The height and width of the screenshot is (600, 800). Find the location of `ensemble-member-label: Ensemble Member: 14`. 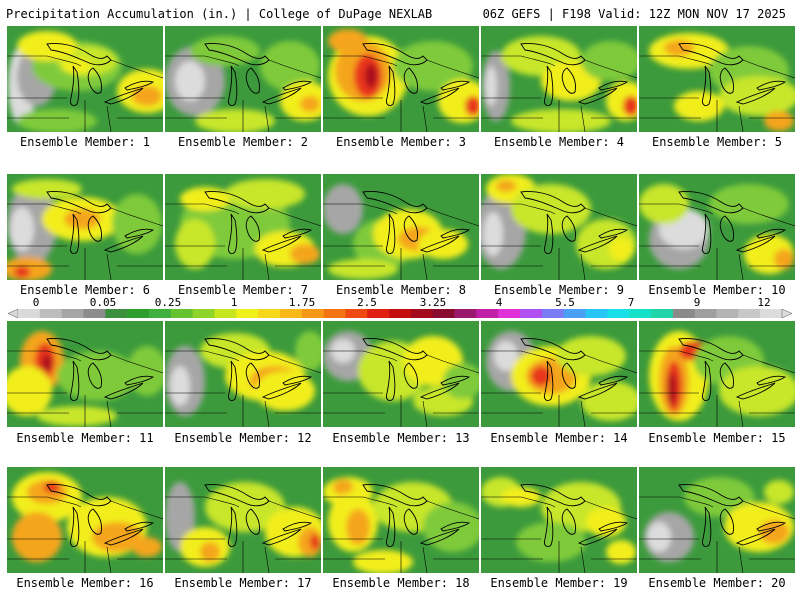

ensemble-member-label: Ensemble Member: 14 is located at coordinates (559, 438).